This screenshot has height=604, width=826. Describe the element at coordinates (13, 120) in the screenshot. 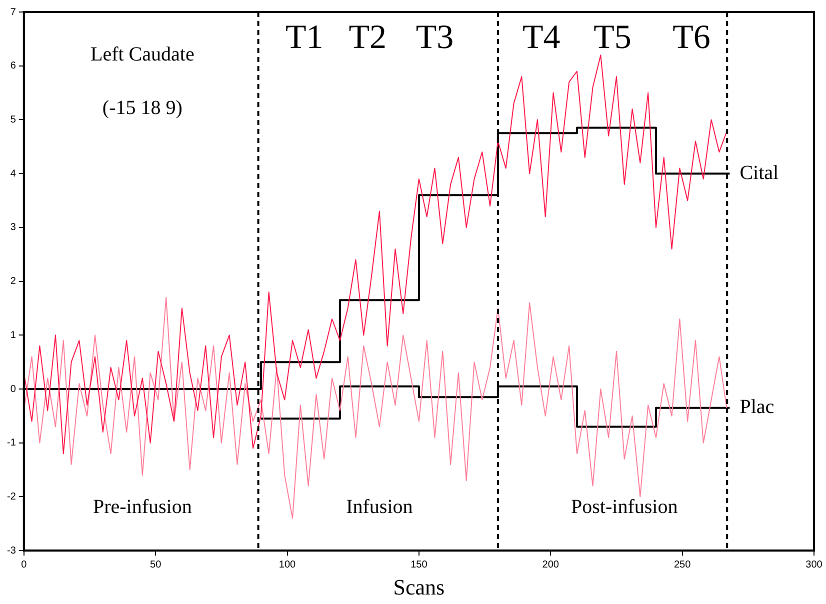

I see `y-tick-label: 5` at that location.